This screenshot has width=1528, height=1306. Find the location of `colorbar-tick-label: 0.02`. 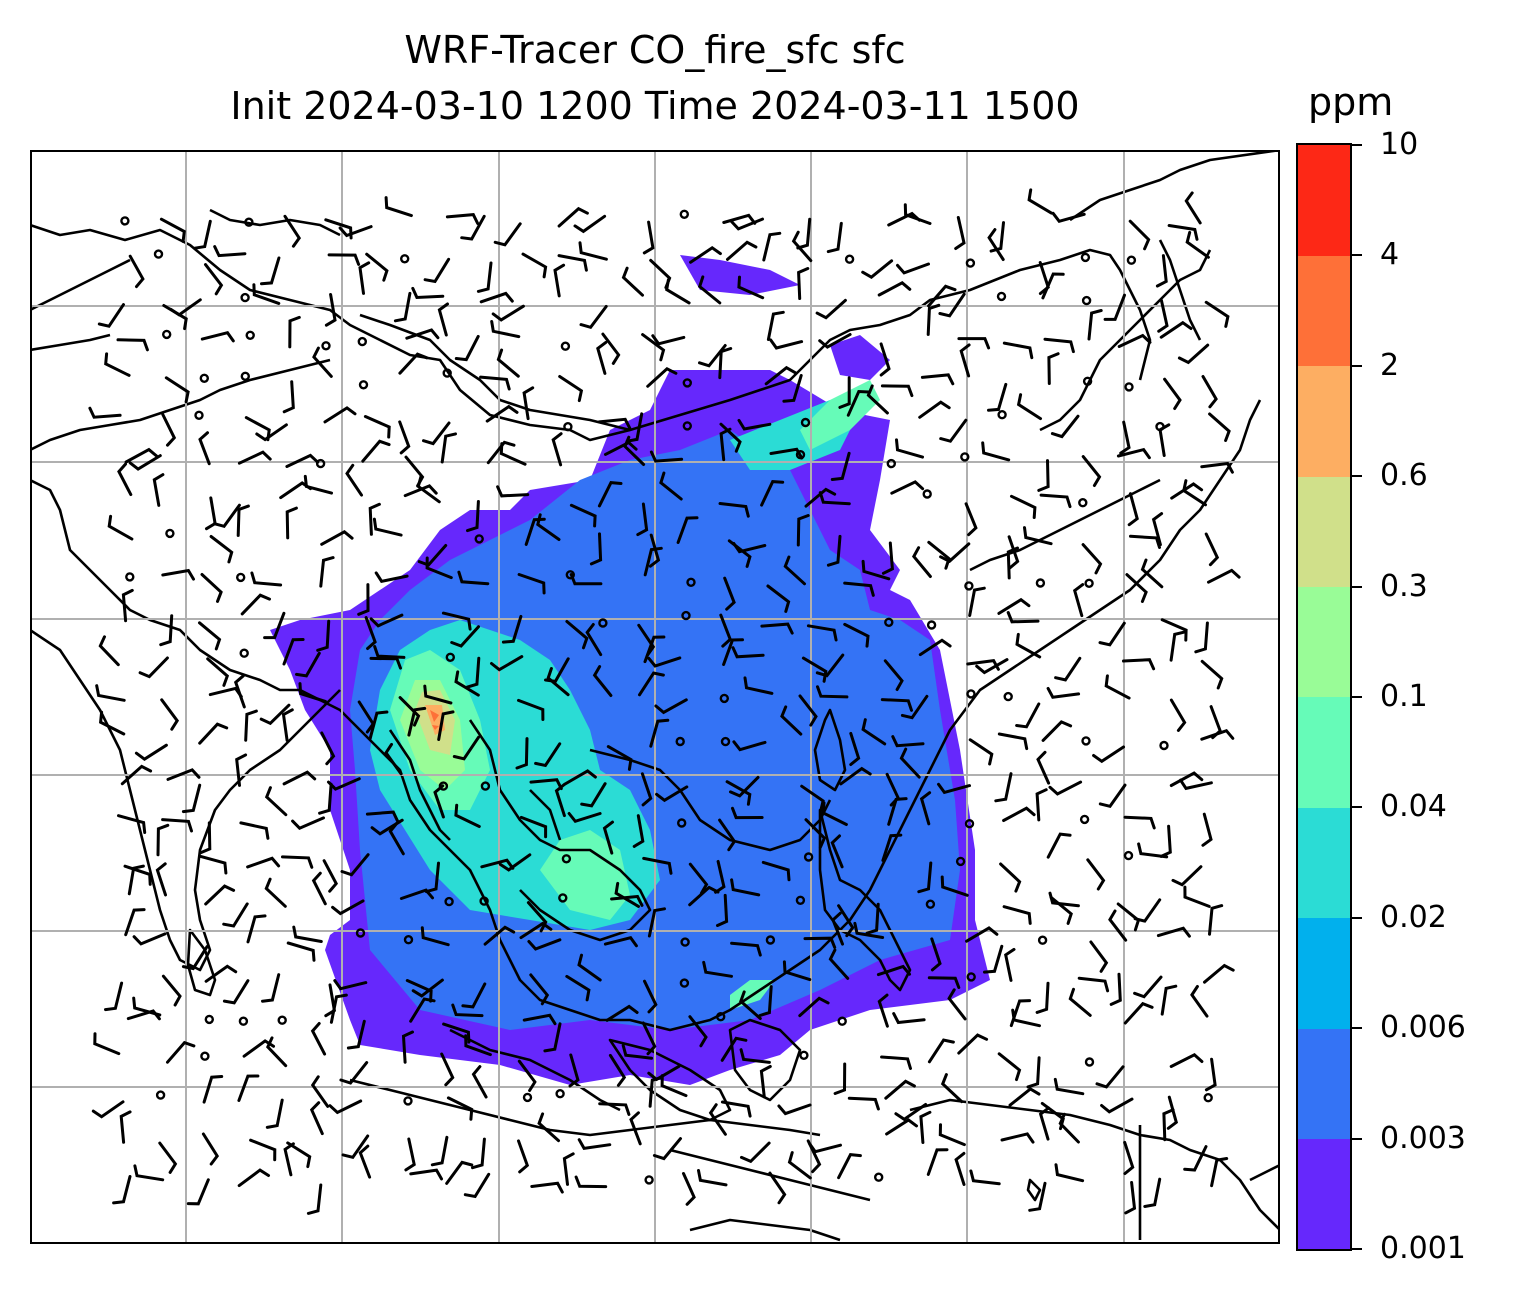

colorbar-tick-label: 0.02 is located at coordinates (1413, 917).